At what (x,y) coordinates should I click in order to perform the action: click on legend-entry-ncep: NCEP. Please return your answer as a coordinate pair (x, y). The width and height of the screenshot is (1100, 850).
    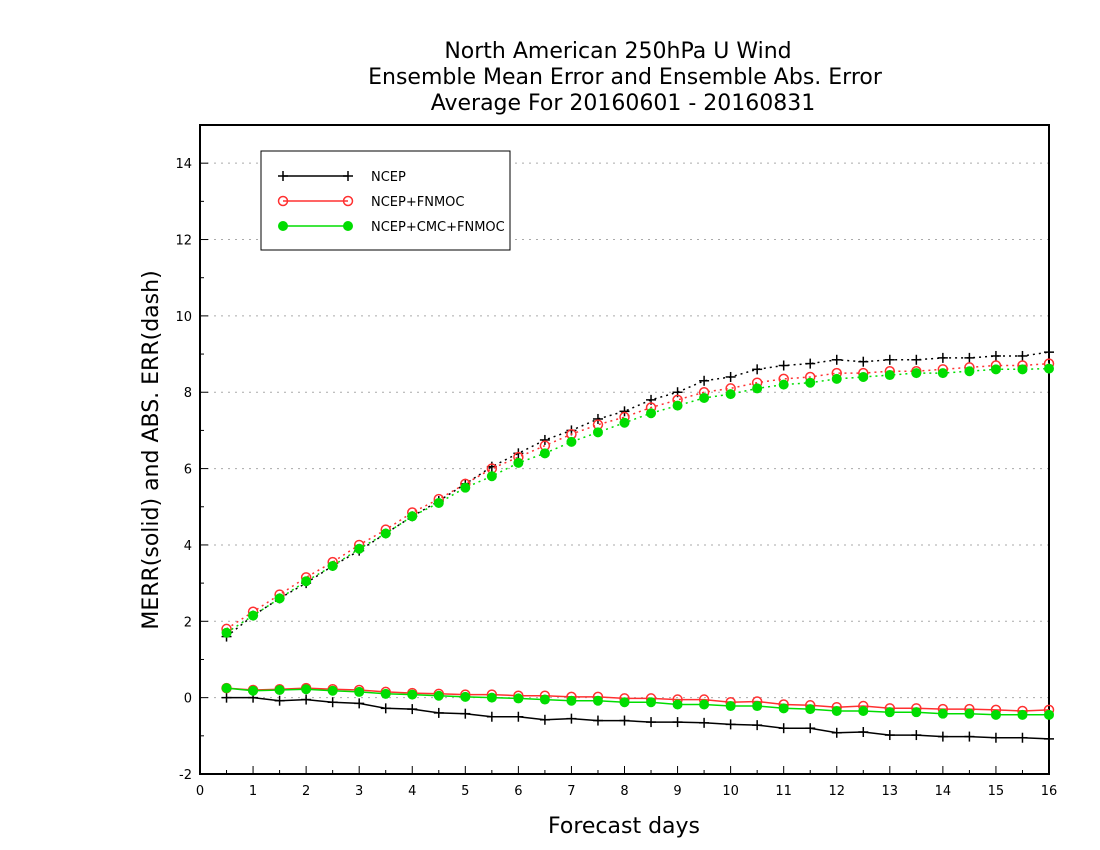
    Looking at the image, I should click on (342, 177).